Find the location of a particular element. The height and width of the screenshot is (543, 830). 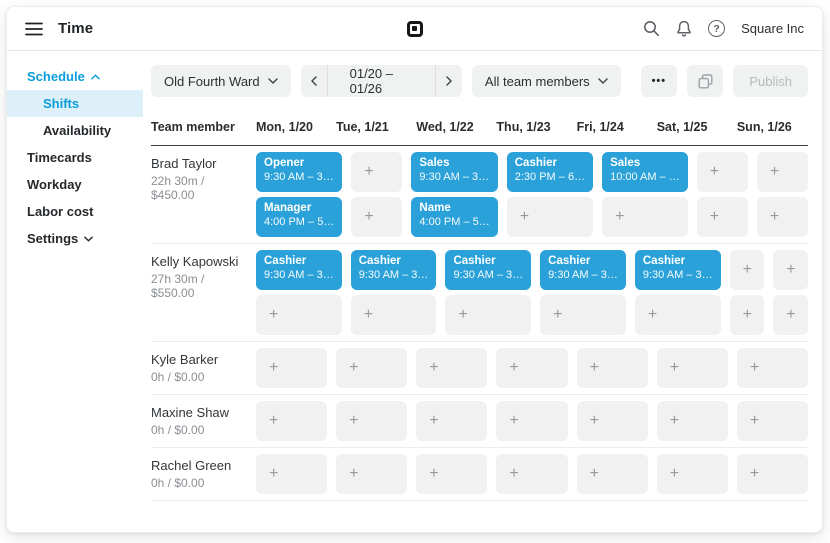

schedule-row: Maxine Shaw 0h / $0.00 + + + + + + + is located at coordinates (479, 421).